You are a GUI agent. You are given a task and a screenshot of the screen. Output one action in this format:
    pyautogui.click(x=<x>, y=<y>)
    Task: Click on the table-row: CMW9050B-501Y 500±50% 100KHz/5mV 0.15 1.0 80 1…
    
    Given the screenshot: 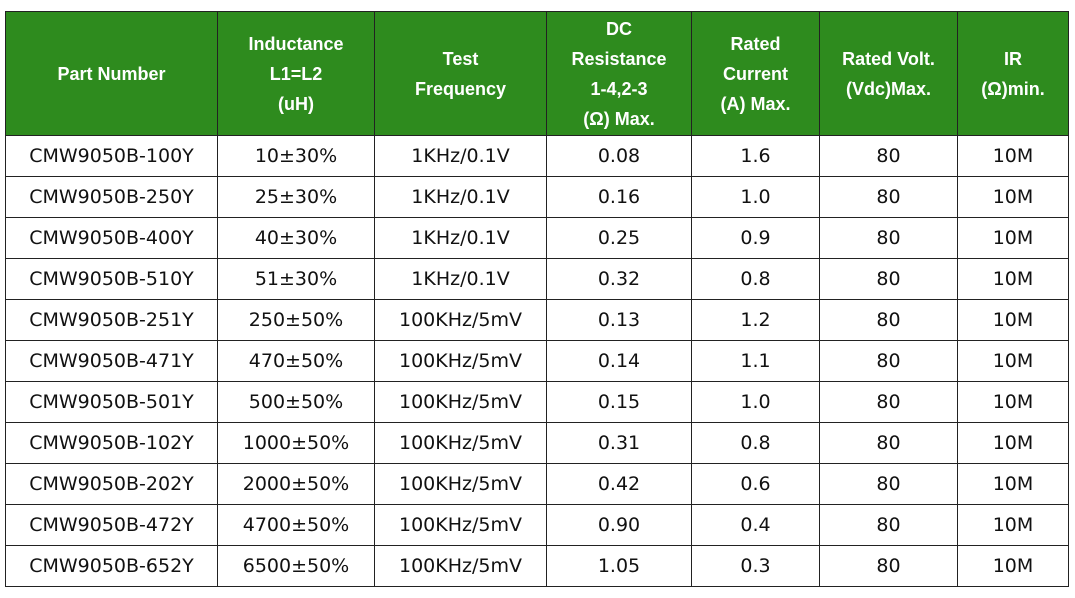 What is the action you would take?
    pyautogui.click(x=537, y=402)
    